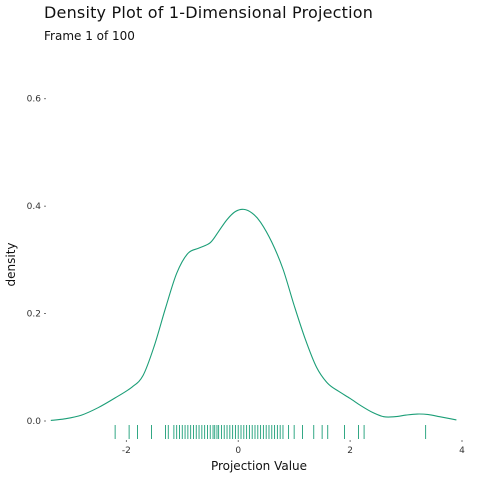 This screenshot has width=480, height=480. I want to click on x-tick-label: 0, so click(238, 451).